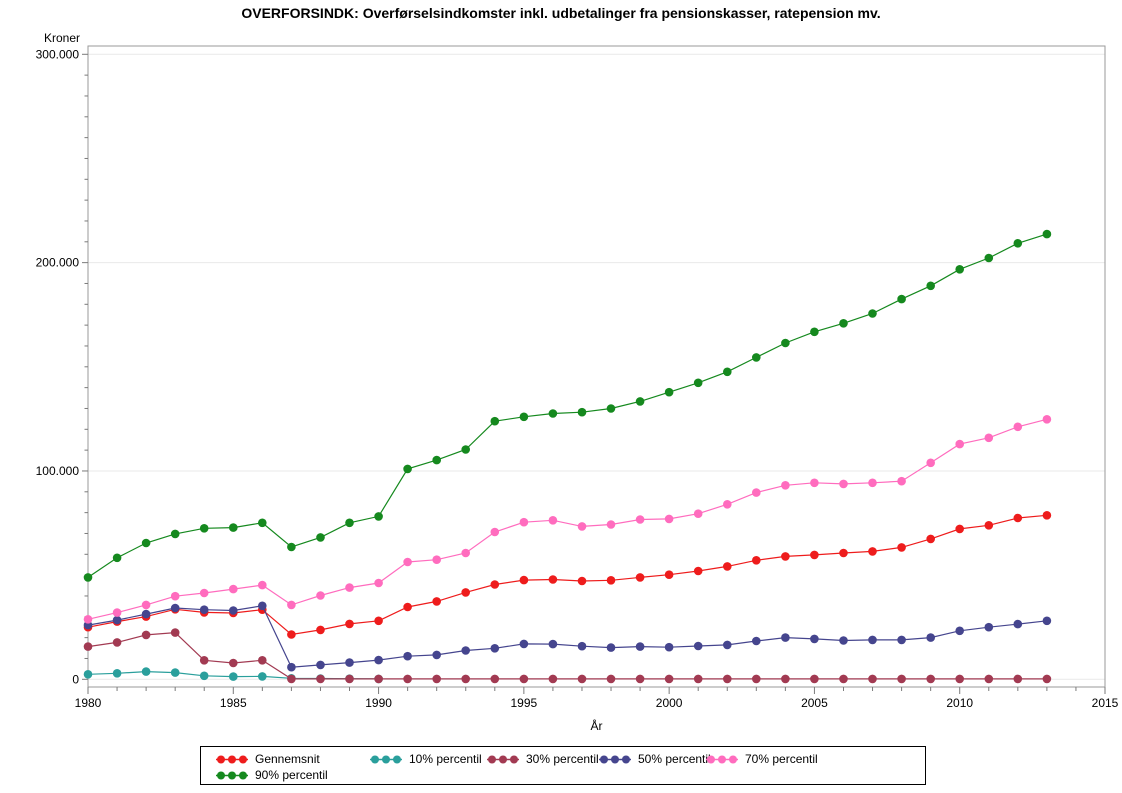 Image resolution: width=1122 pixels, height=793 pixels. Describe the element at coordinates (503, 759) in the screenshot. I see `legend-marker-30-percentil` at that location.